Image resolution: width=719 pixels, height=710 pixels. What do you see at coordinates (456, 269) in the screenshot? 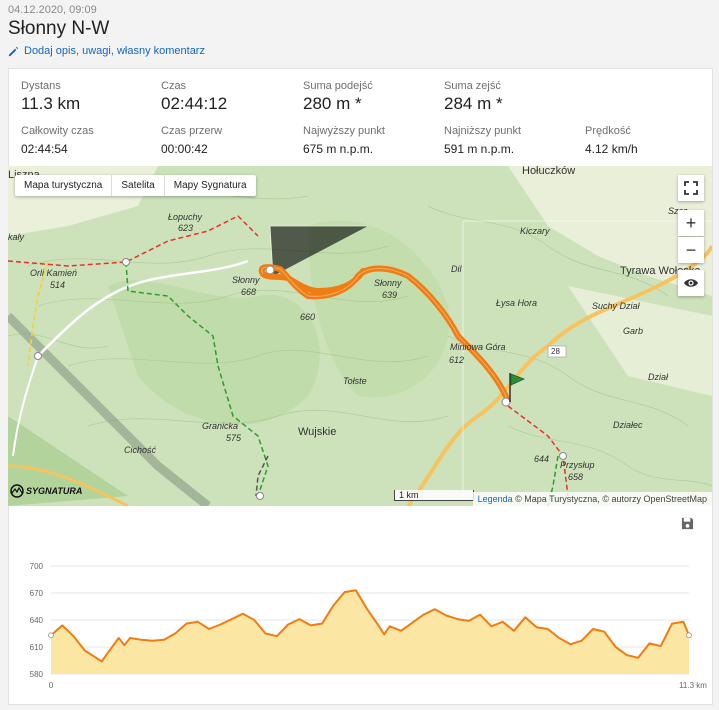
I see `place-dil: Dil` at bounding box center [456, 269].